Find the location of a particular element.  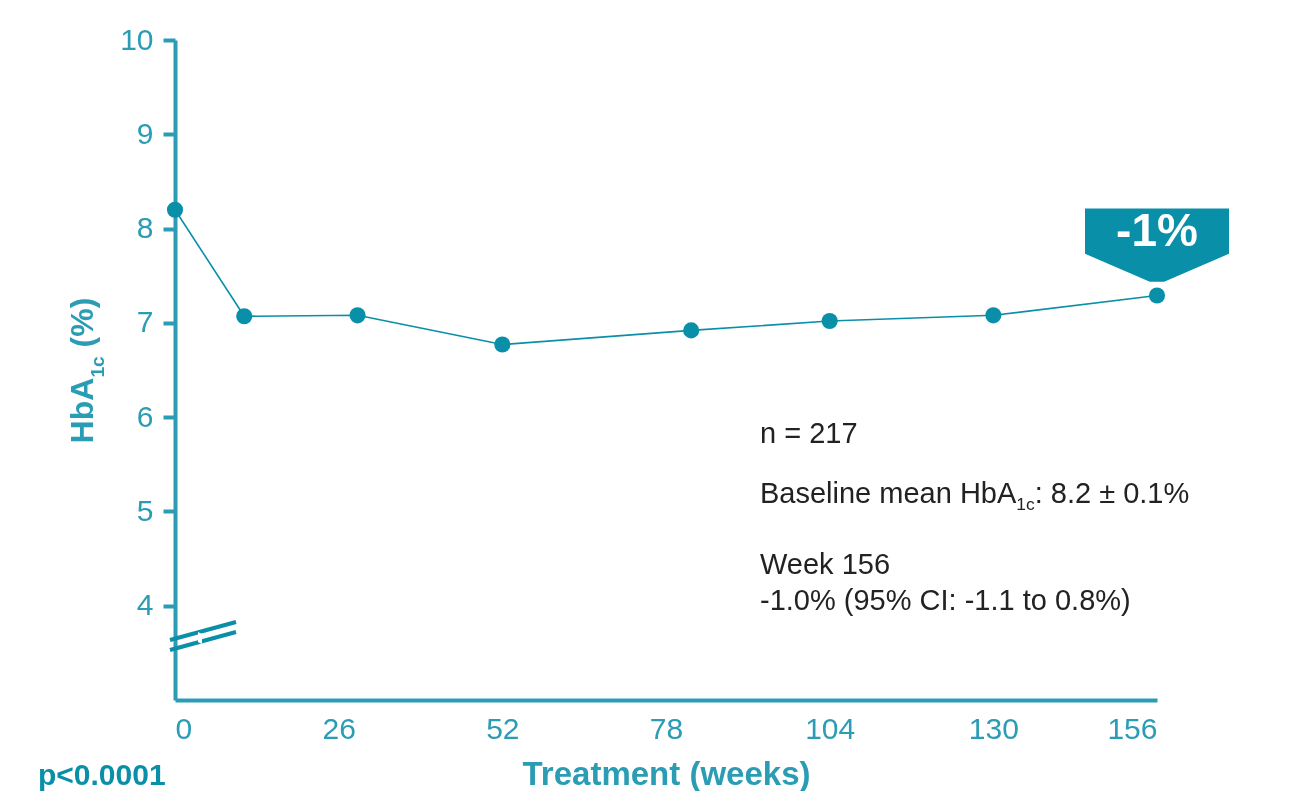

x-tick-label: 156 is located at coordinates (1132, 728).